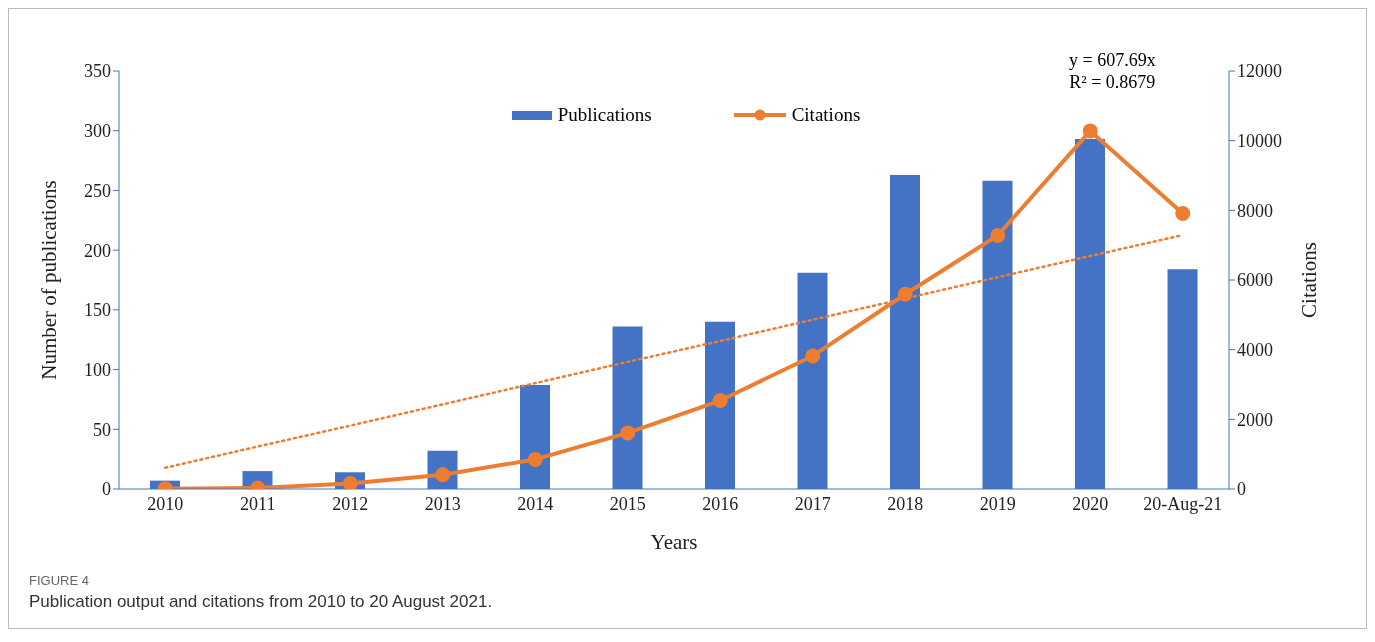 This screenshot has height=642, width=1375. What do you see at coordinates (535, 503) in the screenshot?
I see `x-tick-label: 2014` at bounding box center [535, 503].